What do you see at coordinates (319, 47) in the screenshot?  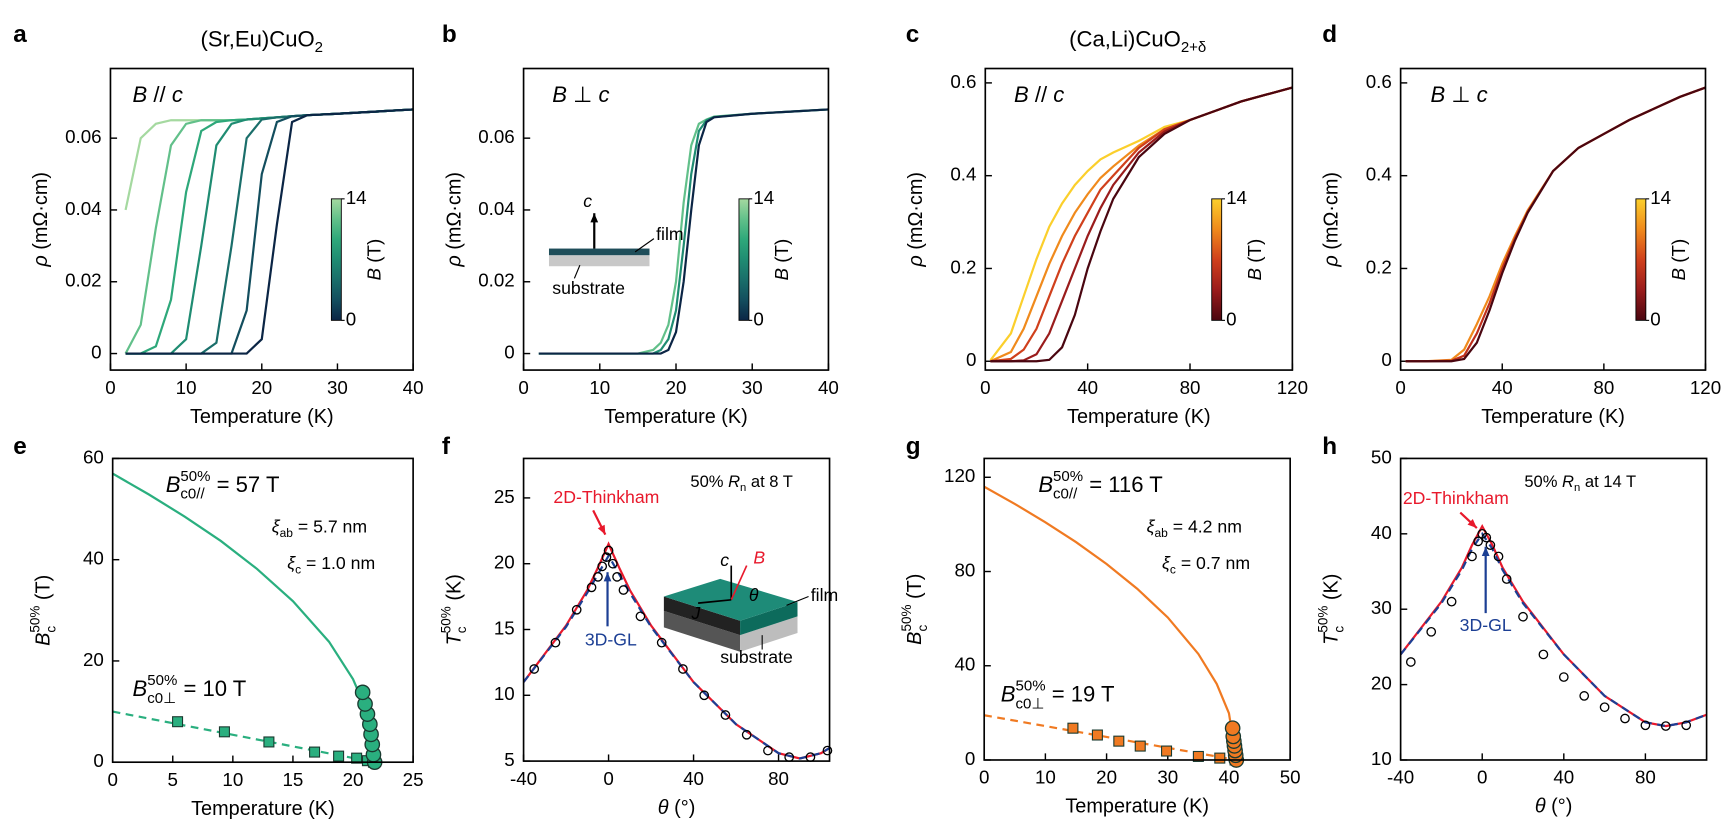 I see `panel-title-run: 2` at bounding box center [319, 47].